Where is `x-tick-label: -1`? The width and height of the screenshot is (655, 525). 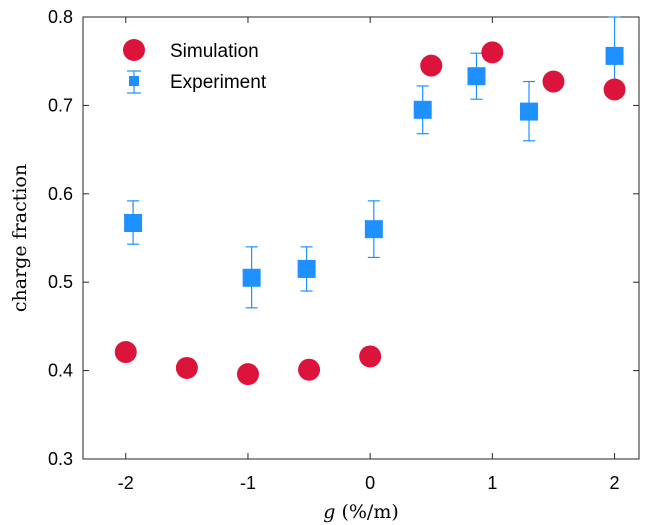 x-tick-label: -1 is located at coordinates (248, 483).